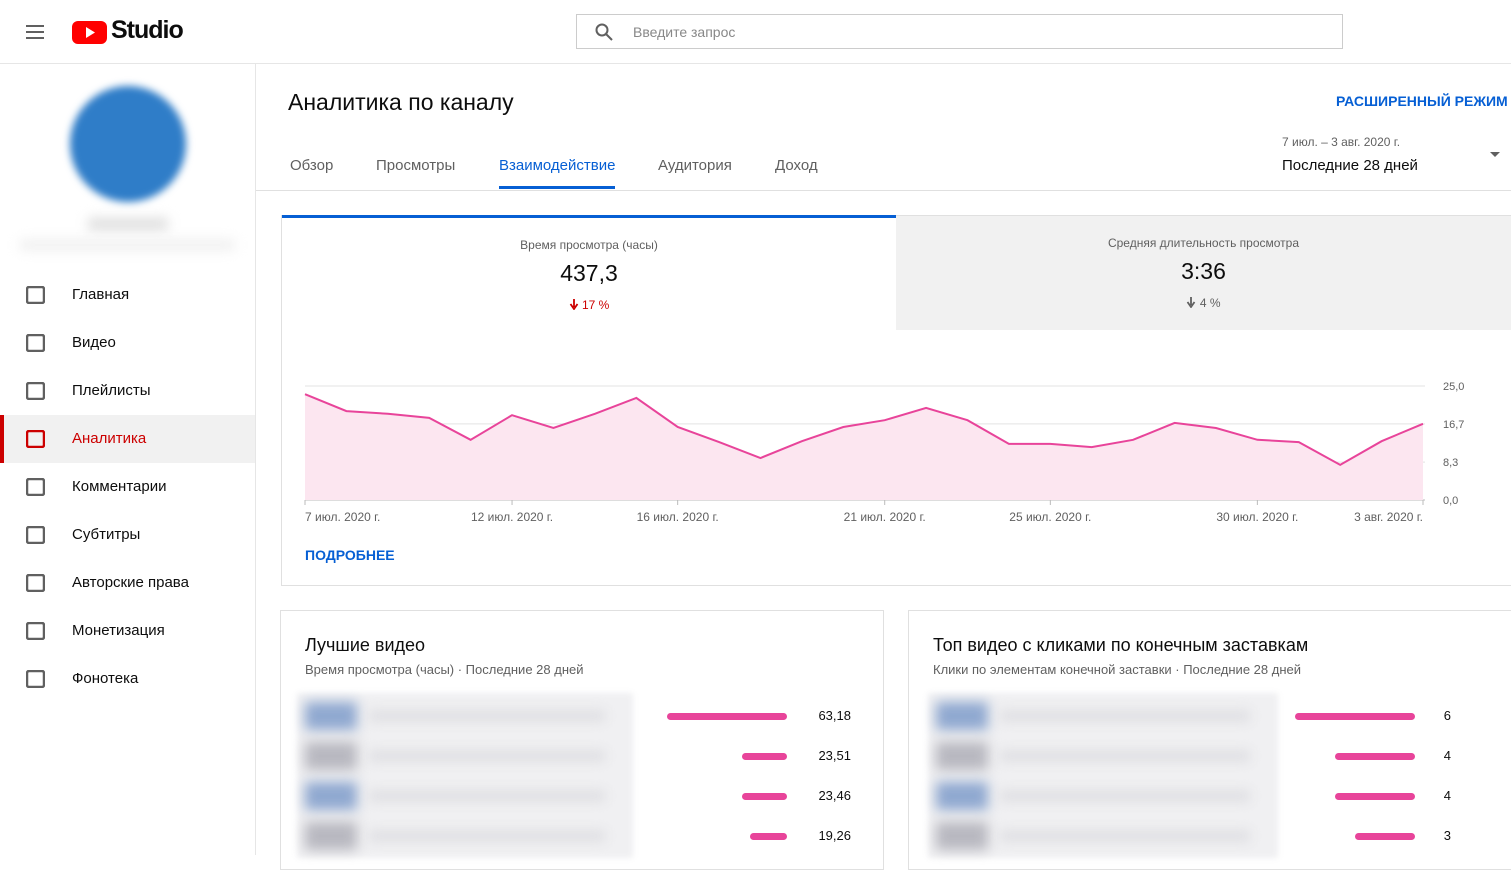 This screenshot has height=870, width=1511. Describe the element at coordinates (127, 245) in the screenshot. I see `channel-info-blurred` at that location.